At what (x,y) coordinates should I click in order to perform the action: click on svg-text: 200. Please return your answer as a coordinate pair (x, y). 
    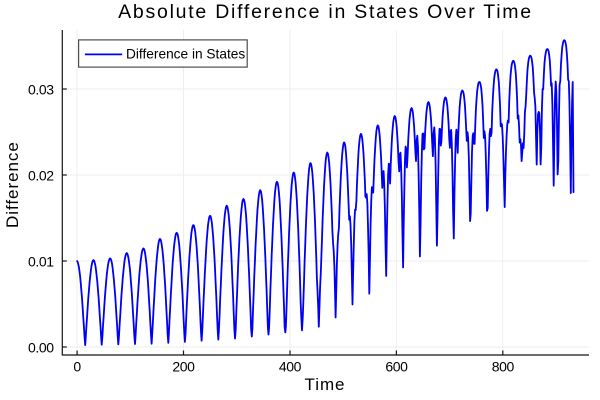
    Looking at the image, I should click on (183, 366).